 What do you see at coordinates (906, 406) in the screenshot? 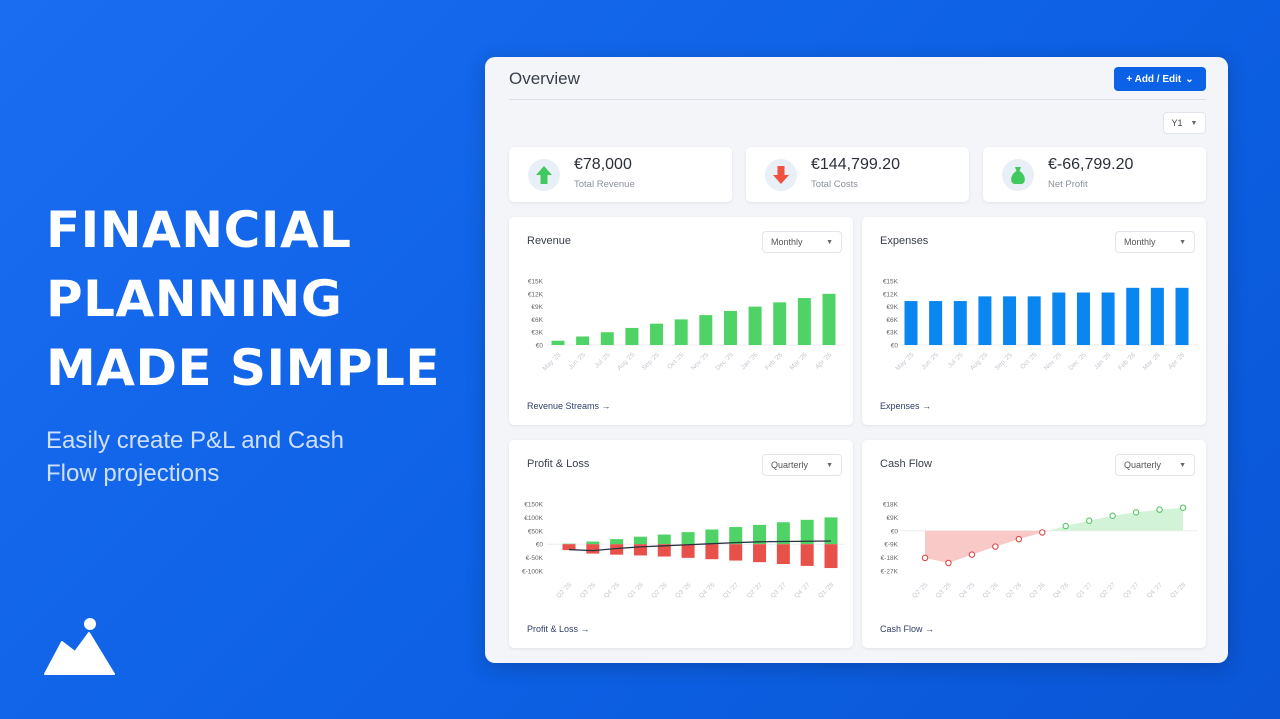
I see `expenses-link: Expenses →` at bounding box center [906, 406].